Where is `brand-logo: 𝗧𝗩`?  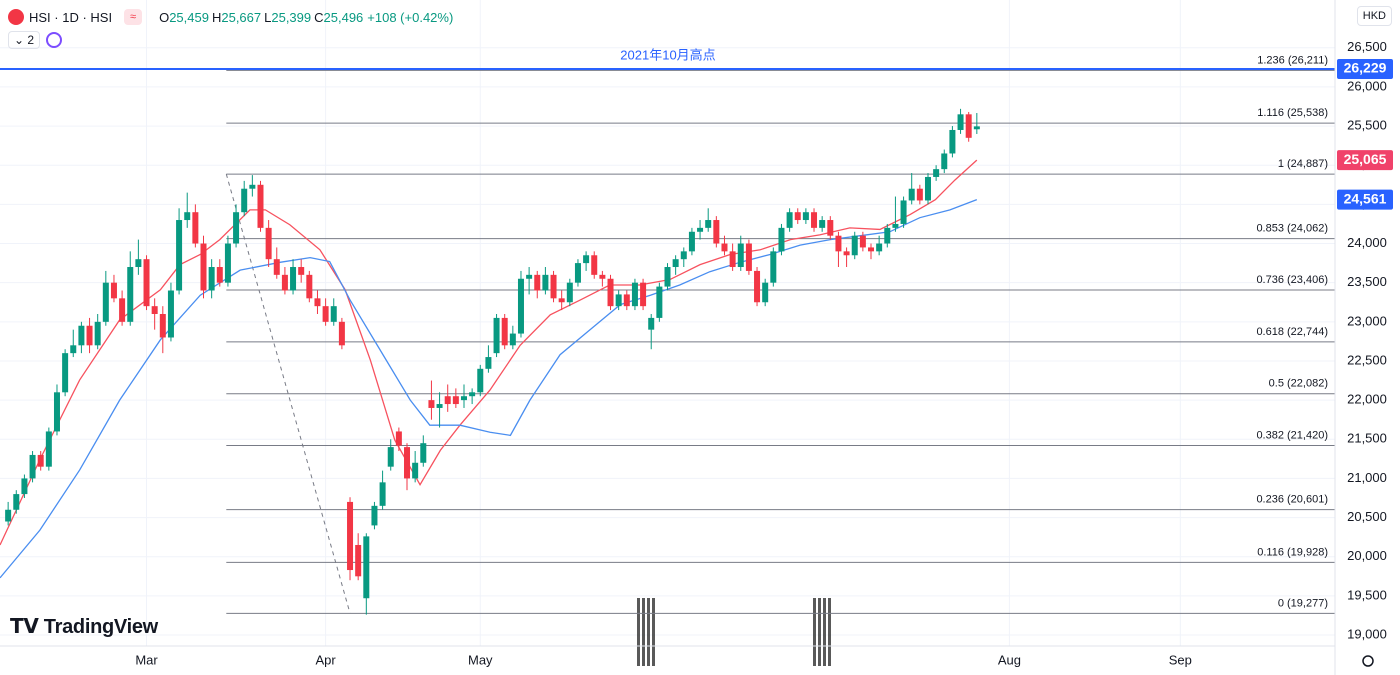 brand-logo: 𝗧𝗩 is located at coordinates (27, 627).